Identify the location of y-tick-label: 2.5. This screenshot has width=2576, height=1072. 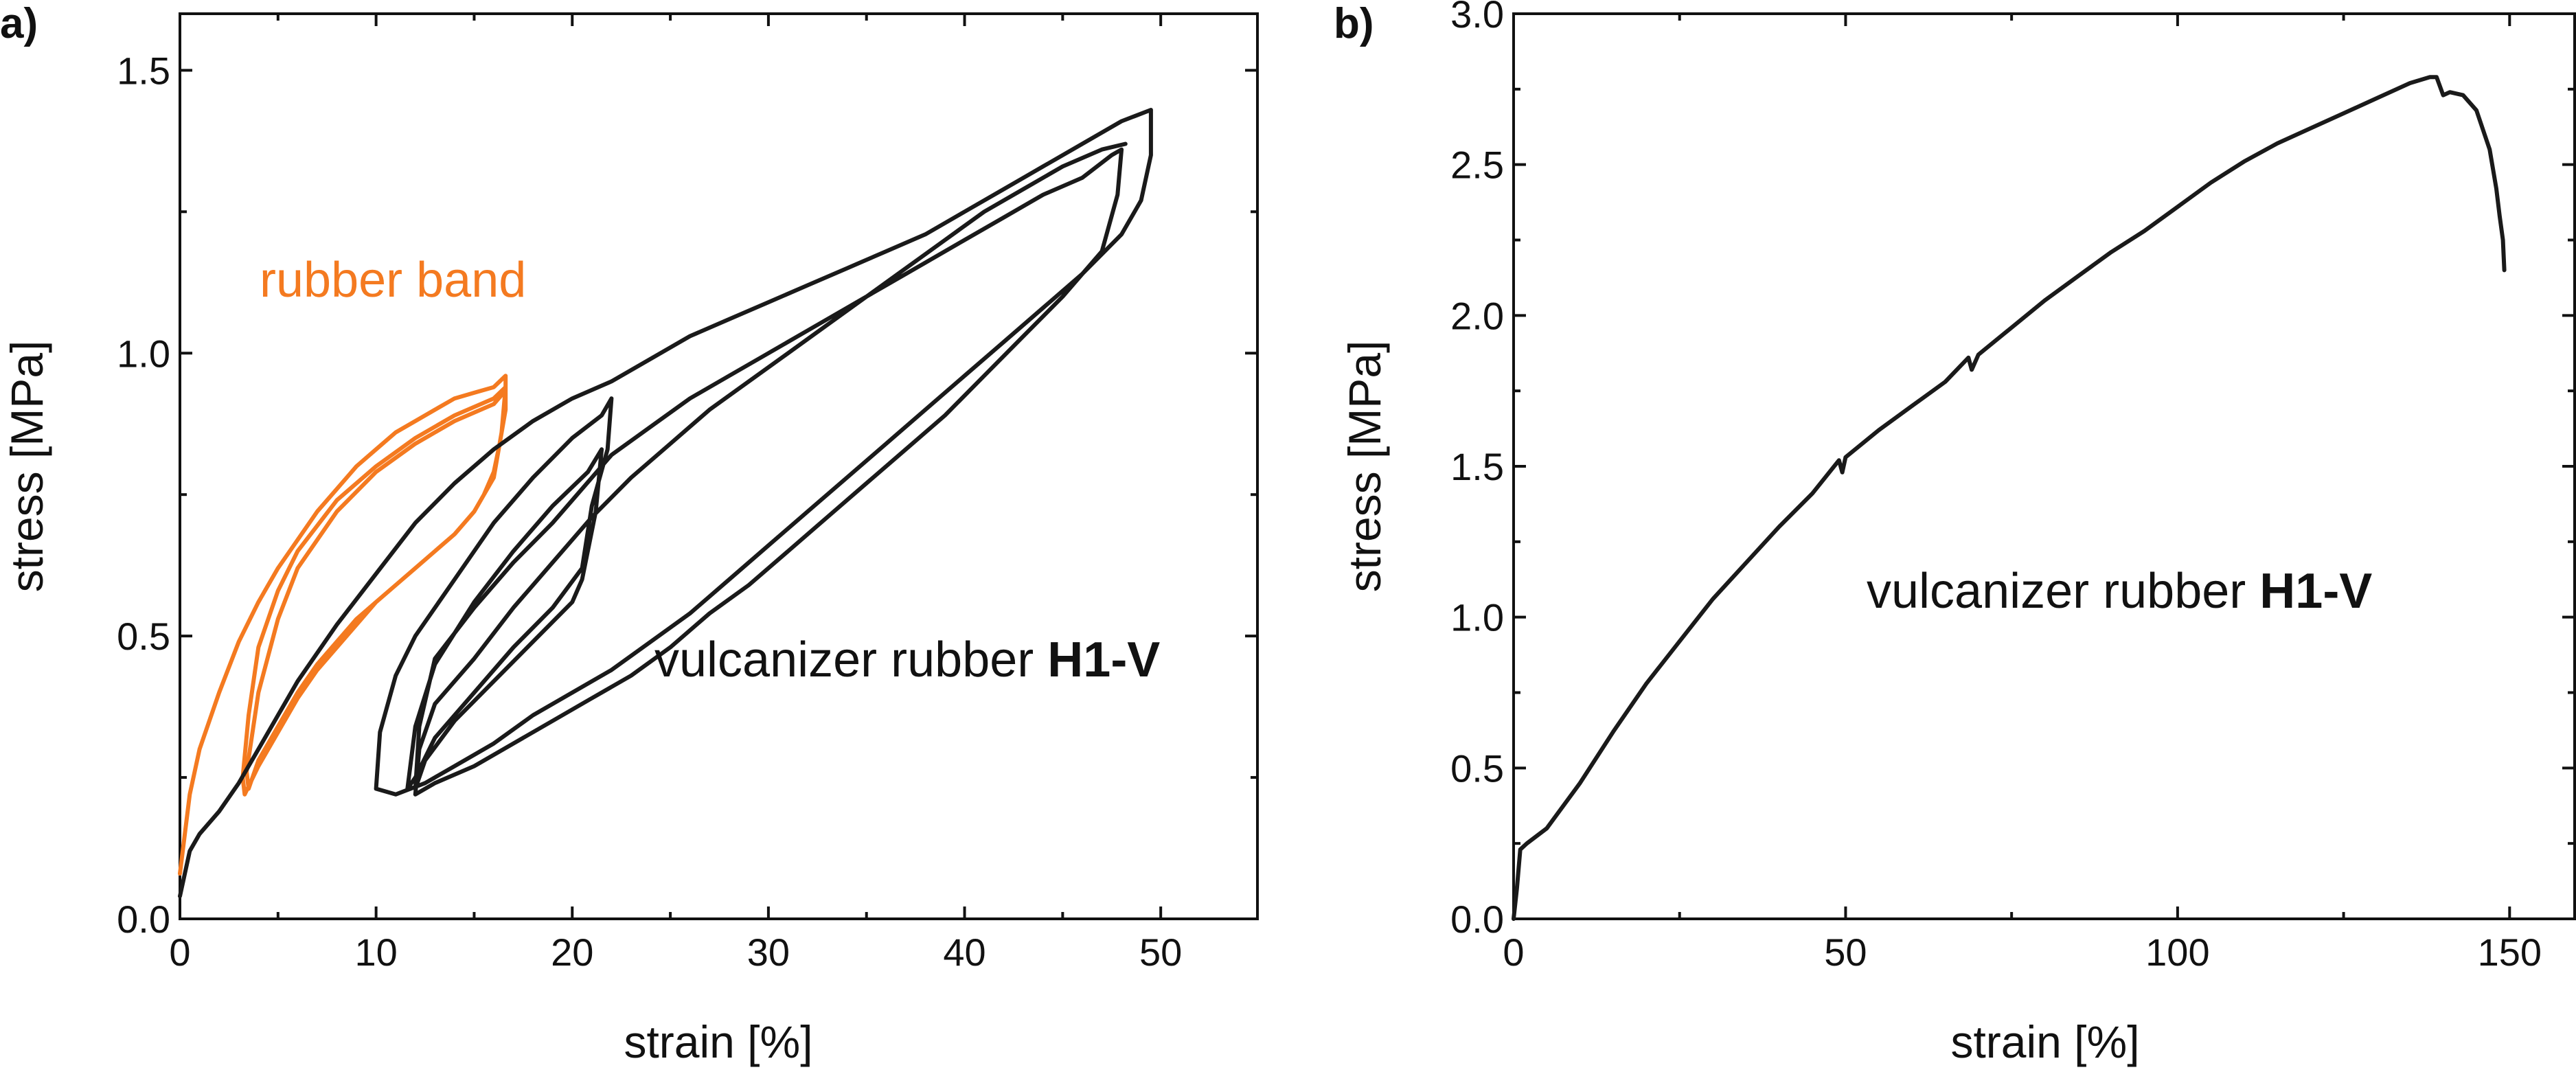
(1477, 165).